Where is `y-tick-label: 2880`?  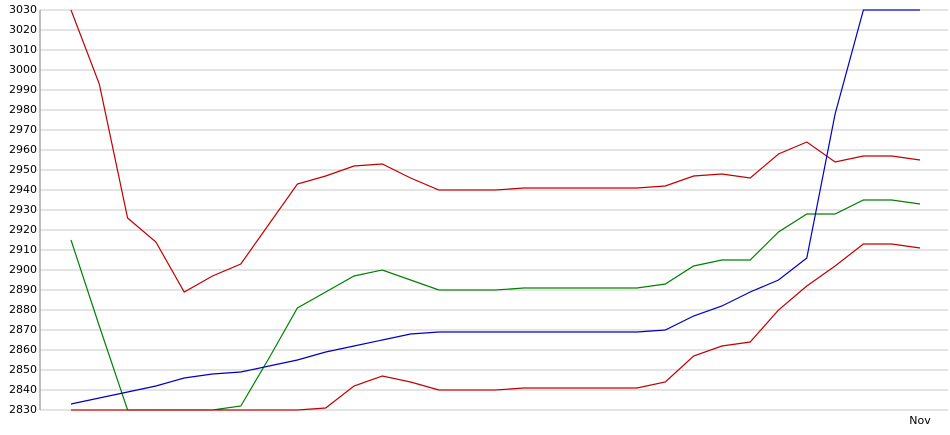
y-tick-label: 2880 is located at coordinates (23, 309).